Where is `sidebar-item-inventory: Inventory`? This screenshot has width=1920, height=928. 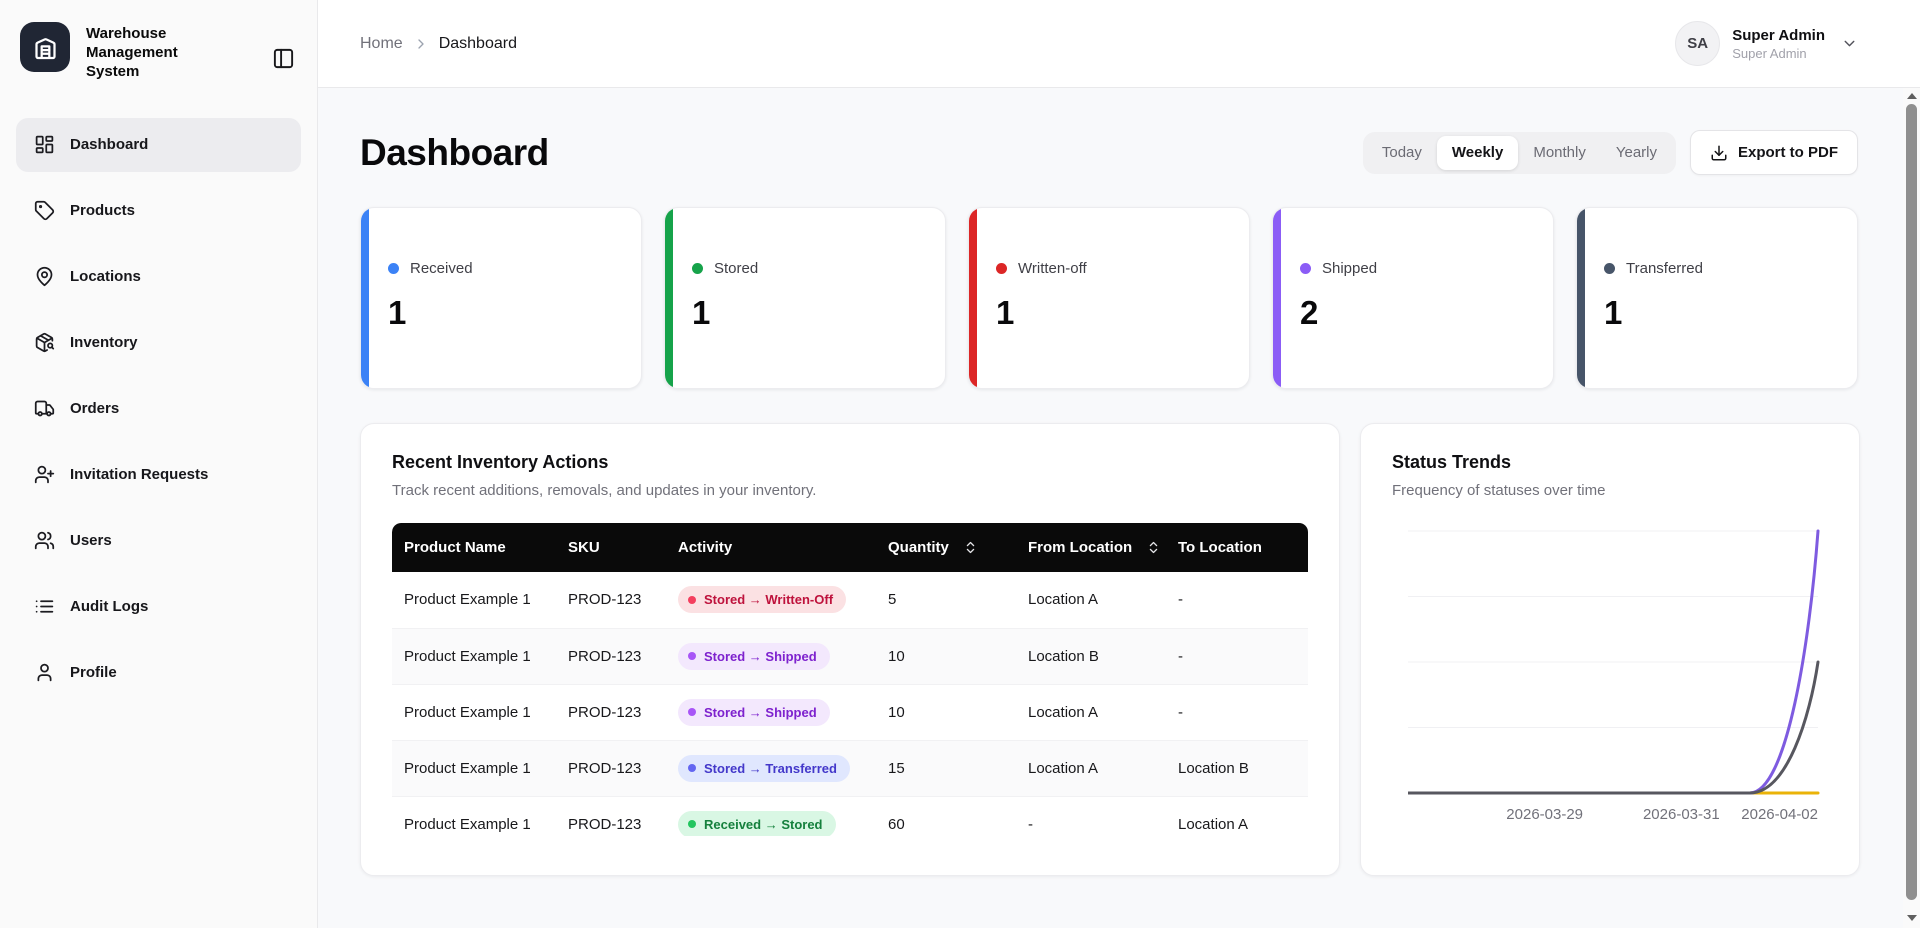 sidebar-item-inventory: Inventory is located at coordinates (158, 343).